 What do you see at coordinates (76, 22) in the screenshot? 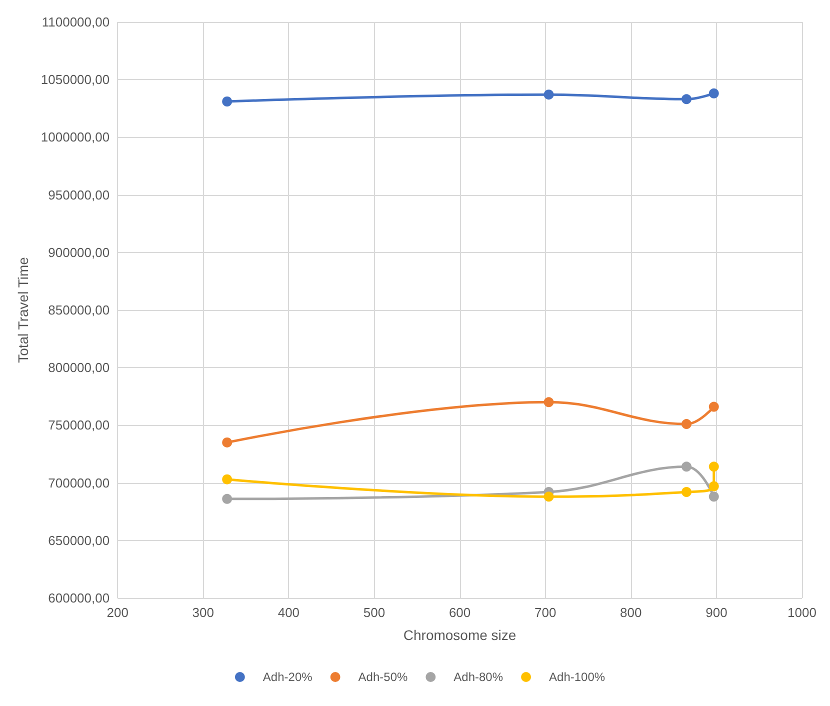
I see `y-tick-label: 1100000,00` at bounding box center [76, 22].